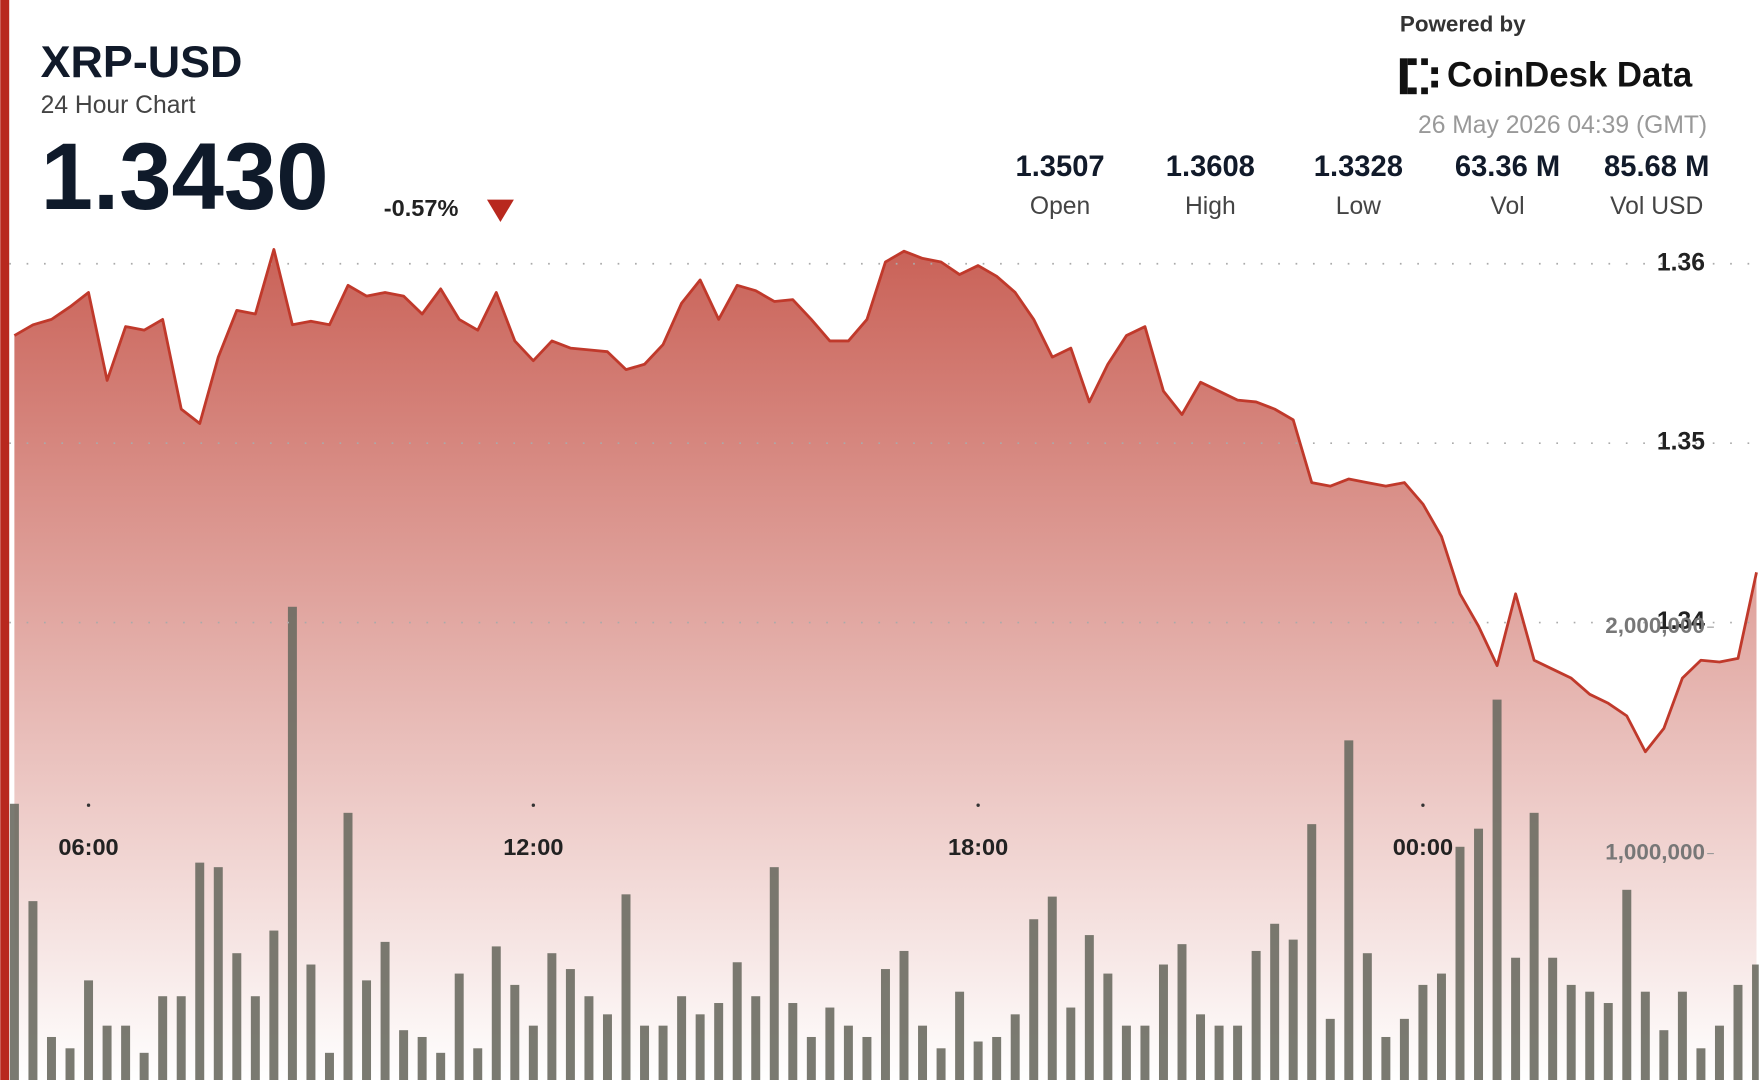 Image resolution: width=1759 pixels, height=1080 pixels. I want to click on stat-label: Vol, so click(1507, 206).